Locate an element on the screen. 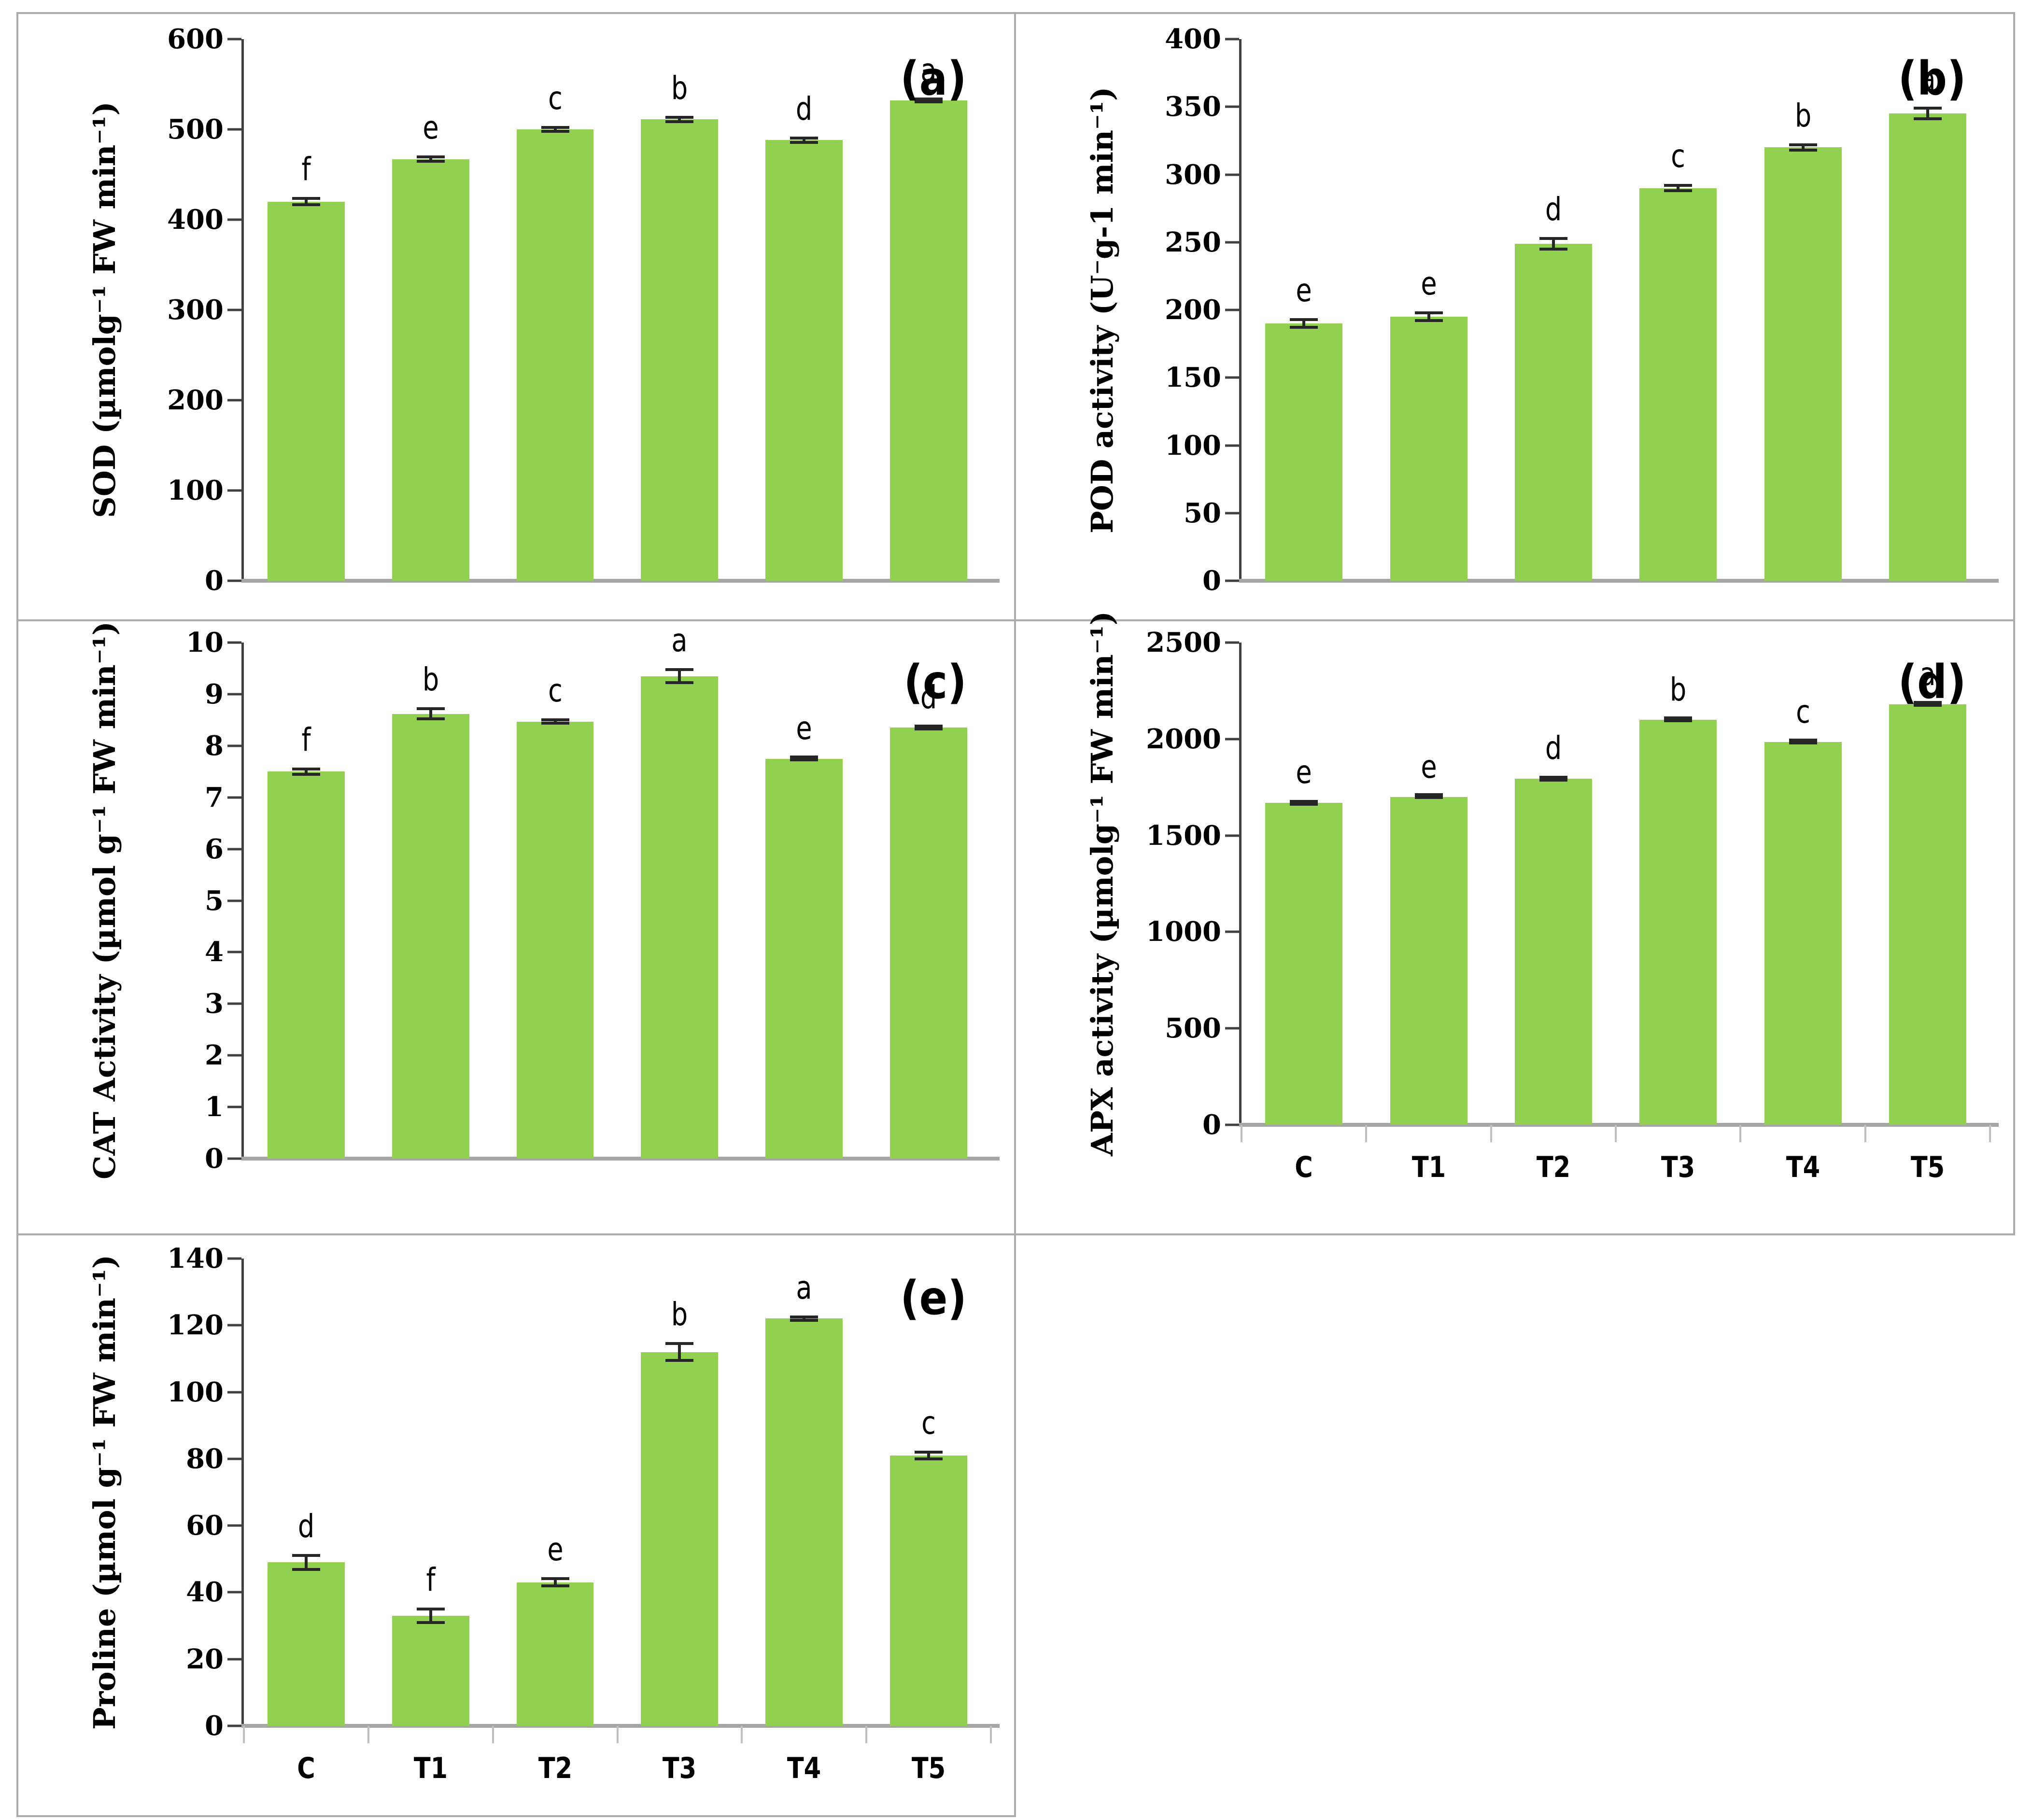  sig-letter-b-C: e is located at coordinates (1304, 290).